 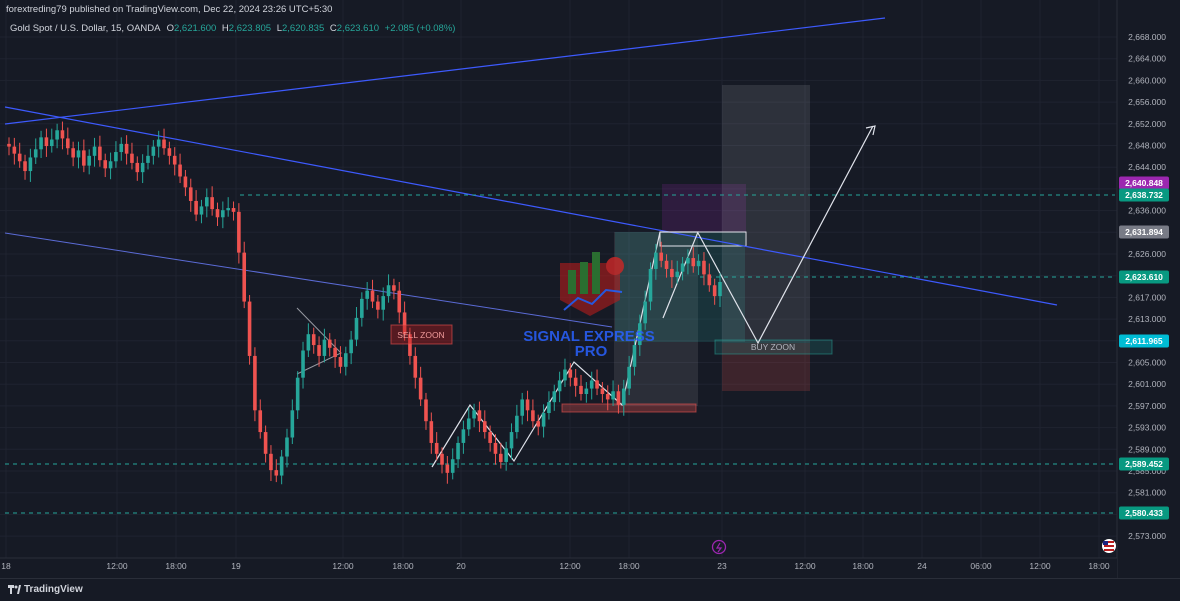 What do you see at coordinates (45, 589) in the screenshot?
I see `tradingview-brand: TradingView` at bounding box center [45, 589].